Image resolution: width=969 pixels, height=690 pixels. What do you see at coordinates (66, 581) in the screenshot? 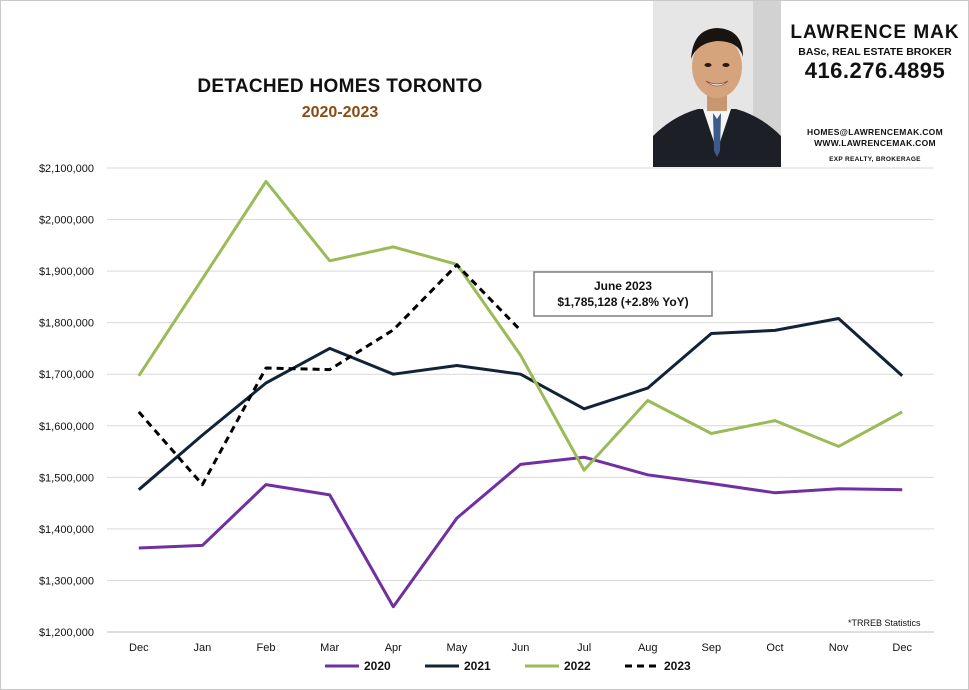
I see `y-tick-label: $1,300,000` at bounding box center [66, 581].